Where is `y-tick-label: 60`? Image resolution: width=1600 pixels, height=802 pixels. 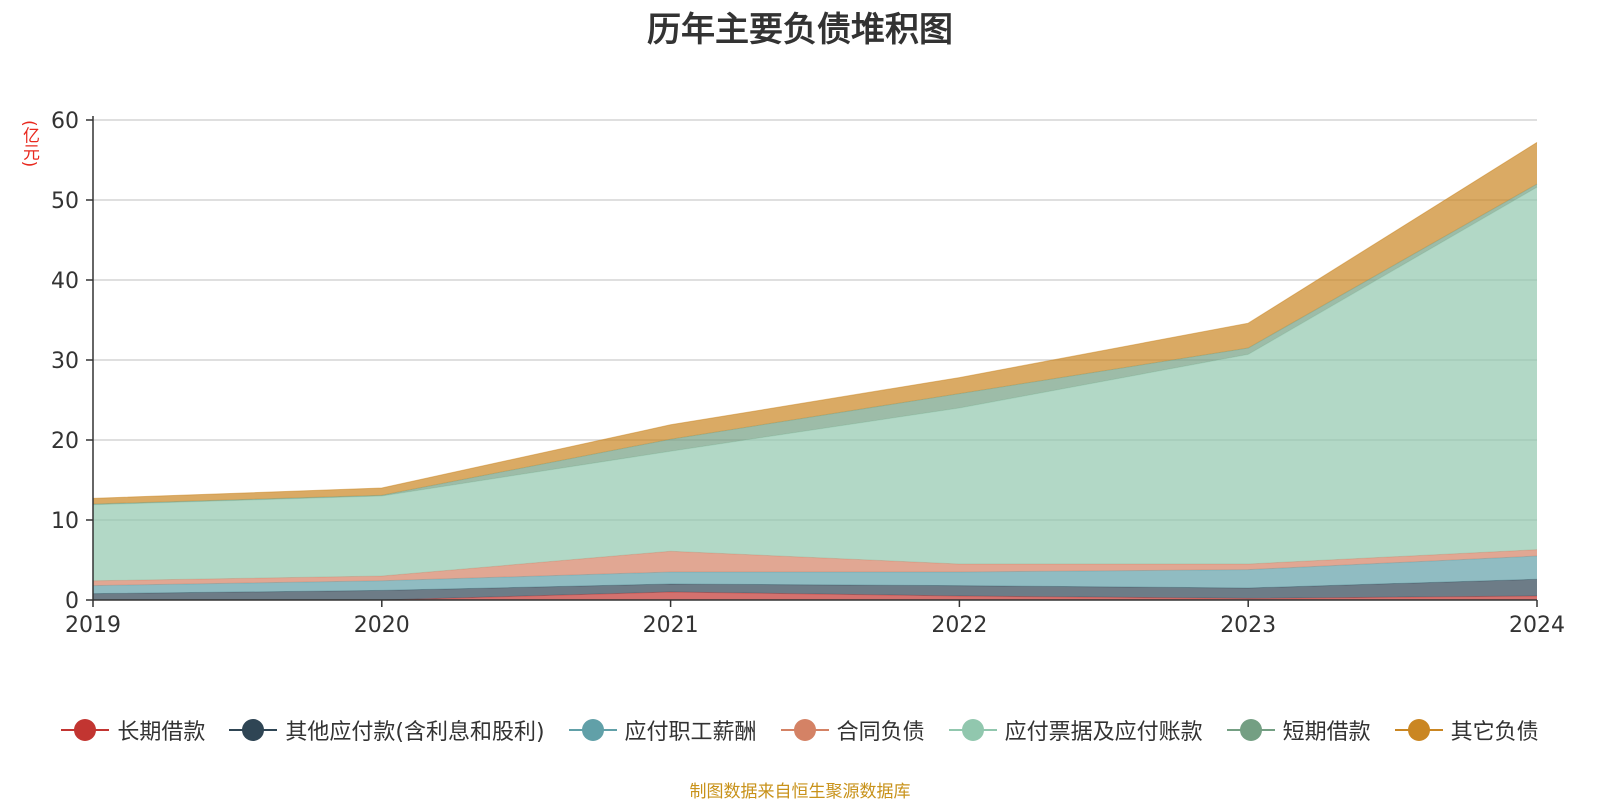
y-tick-label: 60 is located at coordinates (65, 121).